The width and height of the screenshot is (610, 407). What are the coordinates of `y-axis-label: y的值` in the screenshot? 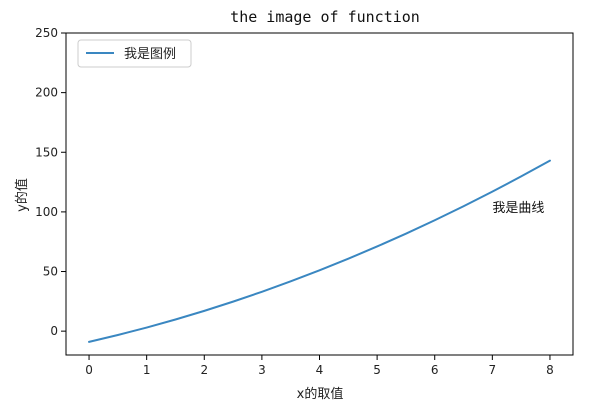 It's located at (22, 195).